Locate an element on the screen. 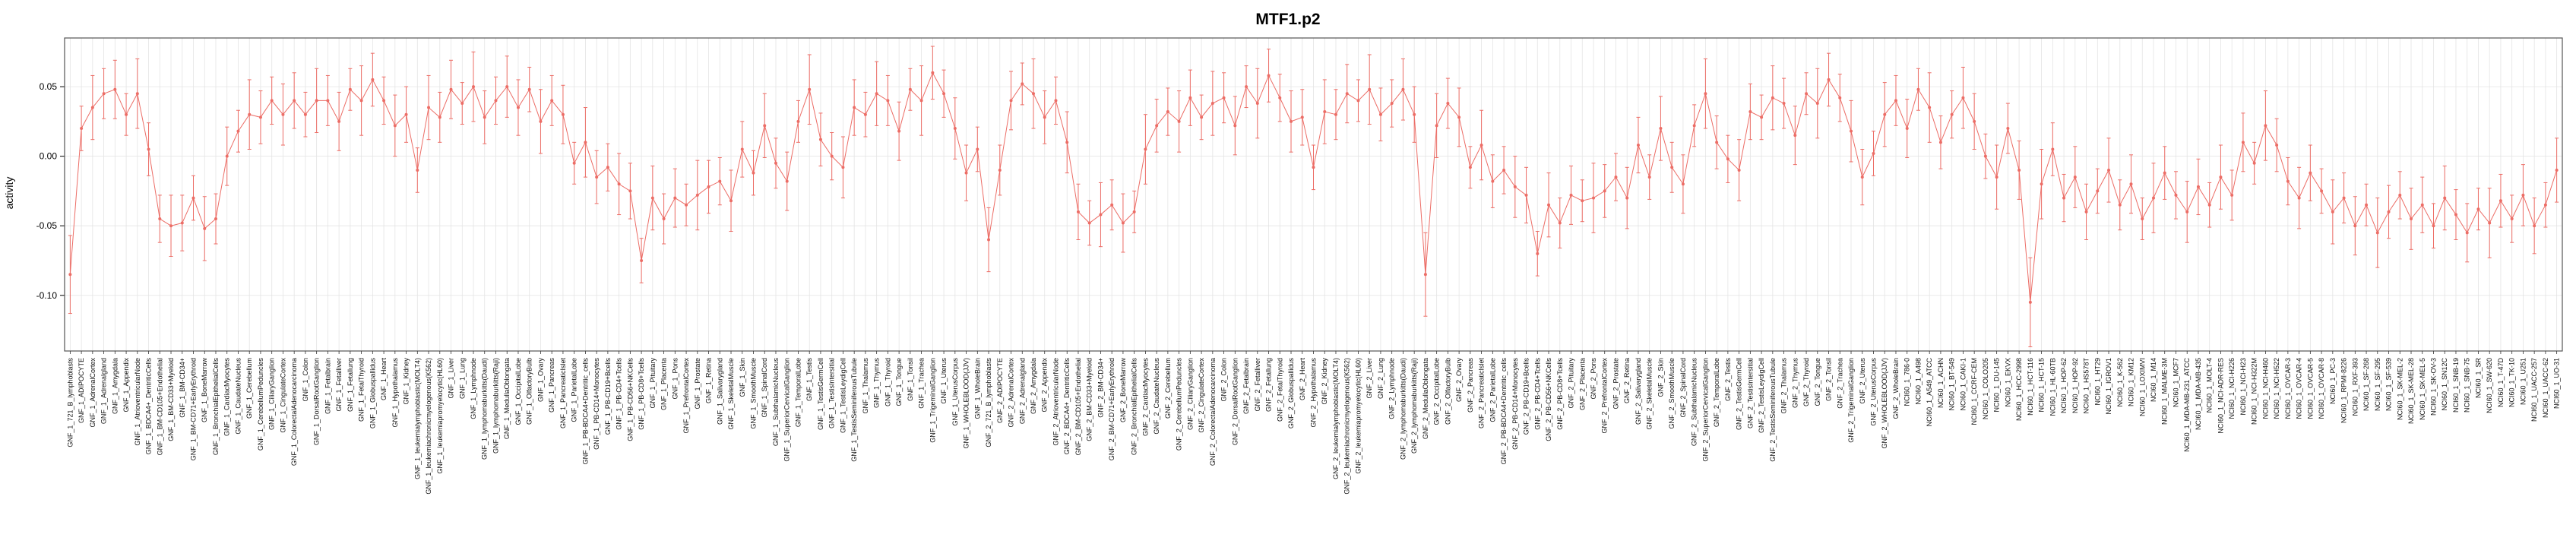 This screenshot has height=547, width=2576. x-axis-label: NCI60_1_OVCAR-4 is located at coordinates (2299, 388).